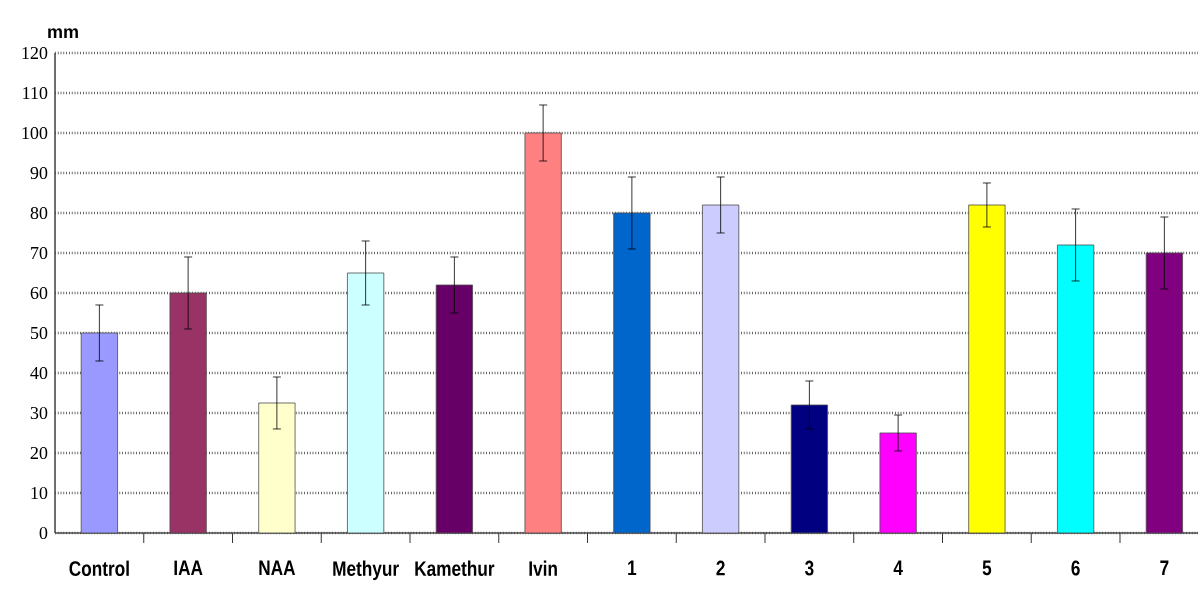 The image size is (1200, 599). Describe the element at coordinates (39, 173) in the screenshot. I see `y-tick-label: 90` at that location.